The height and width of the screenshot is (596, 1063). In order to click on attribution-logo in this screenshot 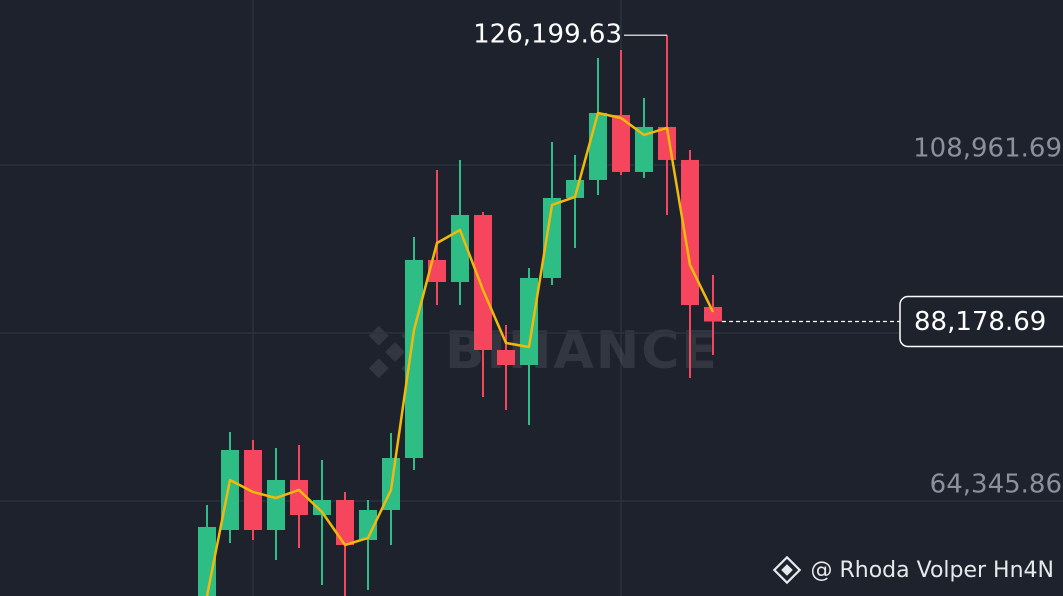, I will do `click(787, 570)`.